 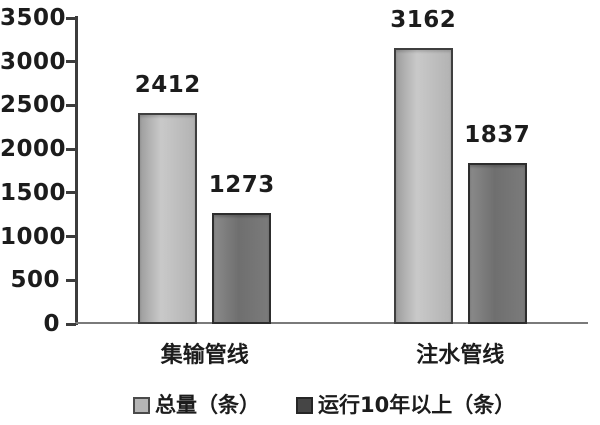 I want to click on bar-value-label: 3162, so click(x=423, y=19).